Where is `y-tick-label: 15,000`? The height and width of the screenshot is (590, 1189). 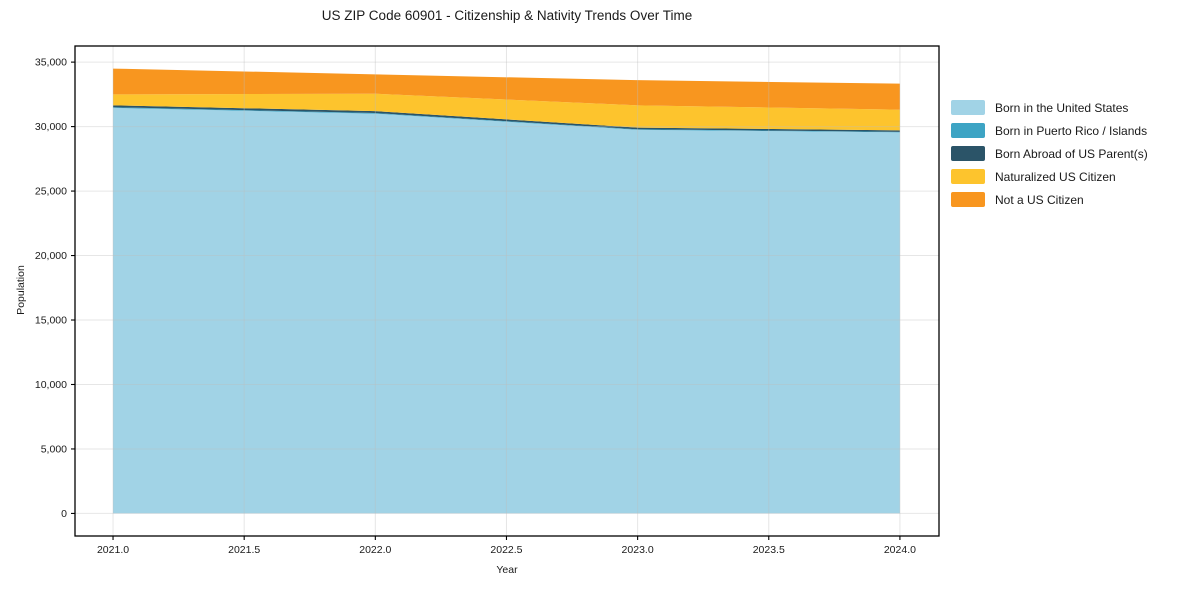
y-tick-label: 15,000 is located at coordinates (51, 321).